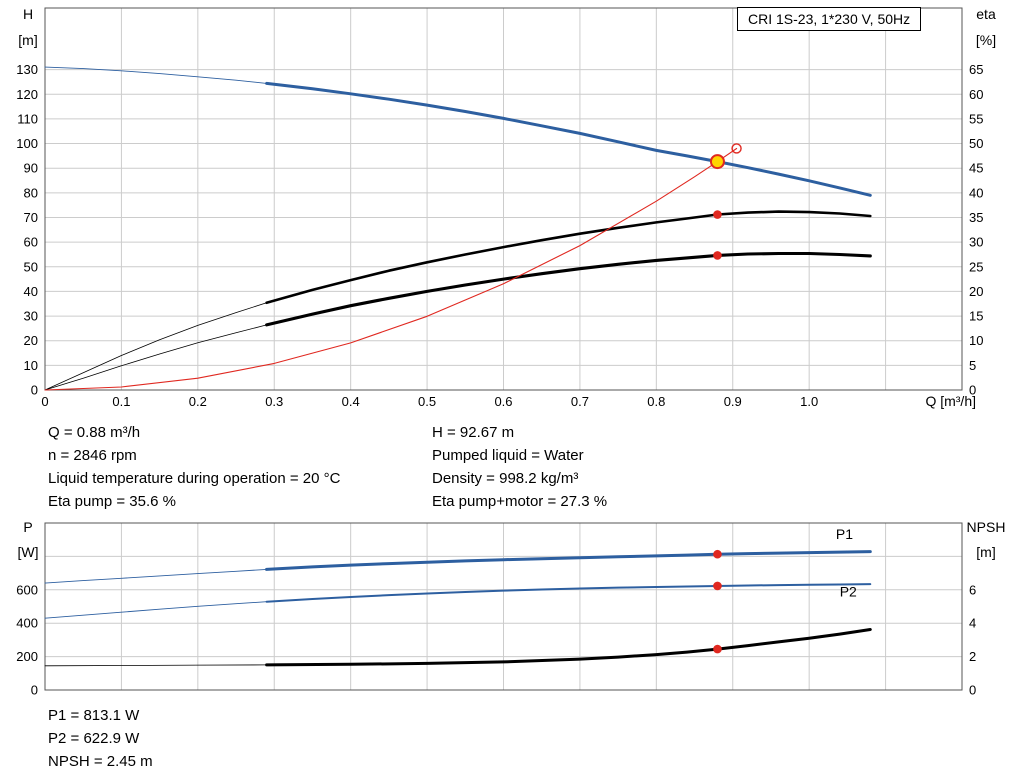  I want to click on x-tick-label: 0.8, so click(656, 401).